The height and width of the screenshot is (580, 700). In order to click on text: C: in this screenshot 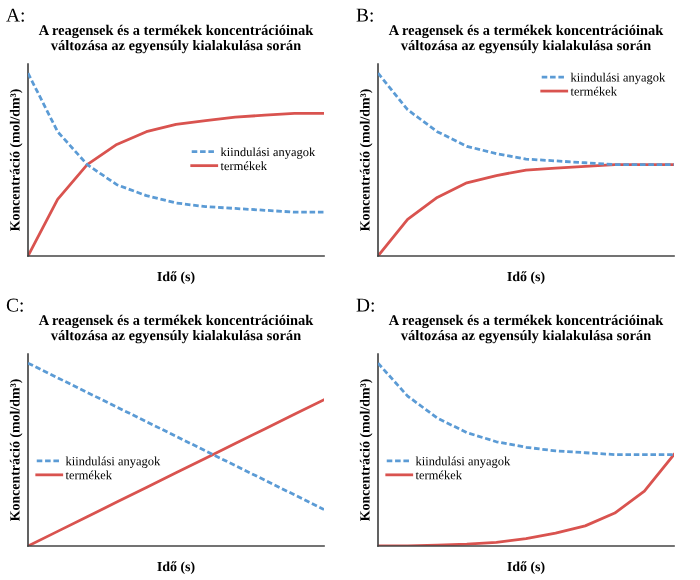, I will do `click(14, 305)`.